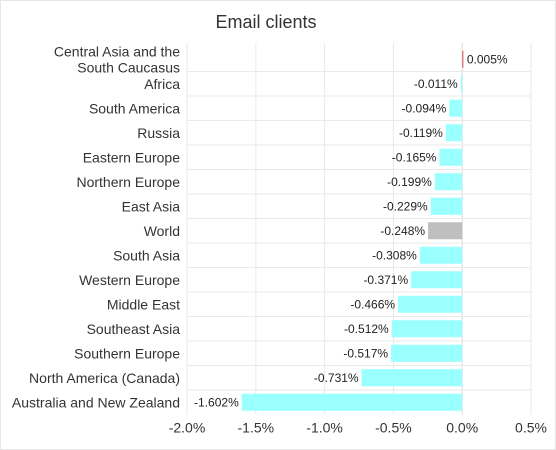 Image resolution: width=556 pixels, height=450 pixels. I want to click on data-label: -1.602%, so click(216, 402).